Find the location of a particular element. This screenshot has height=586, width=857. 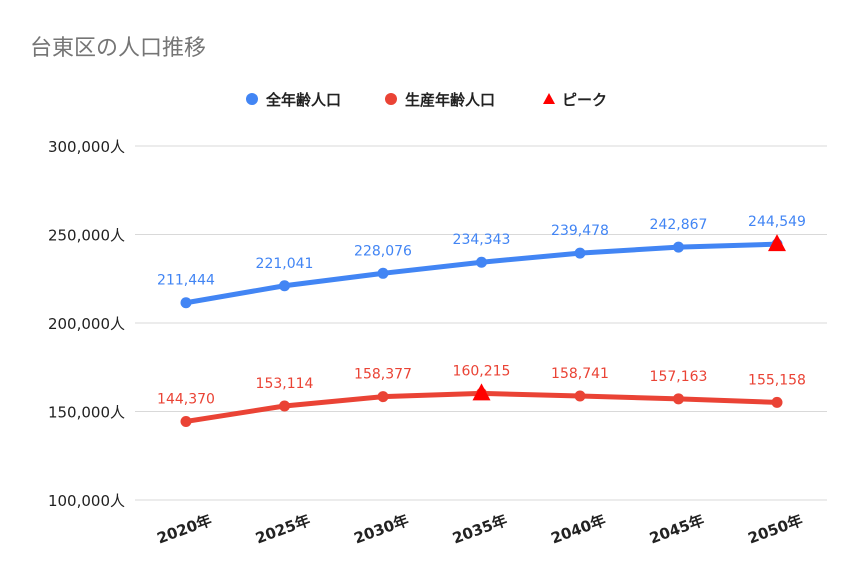

legend-label-peak: ピーク is located at coordinates (584, 100).